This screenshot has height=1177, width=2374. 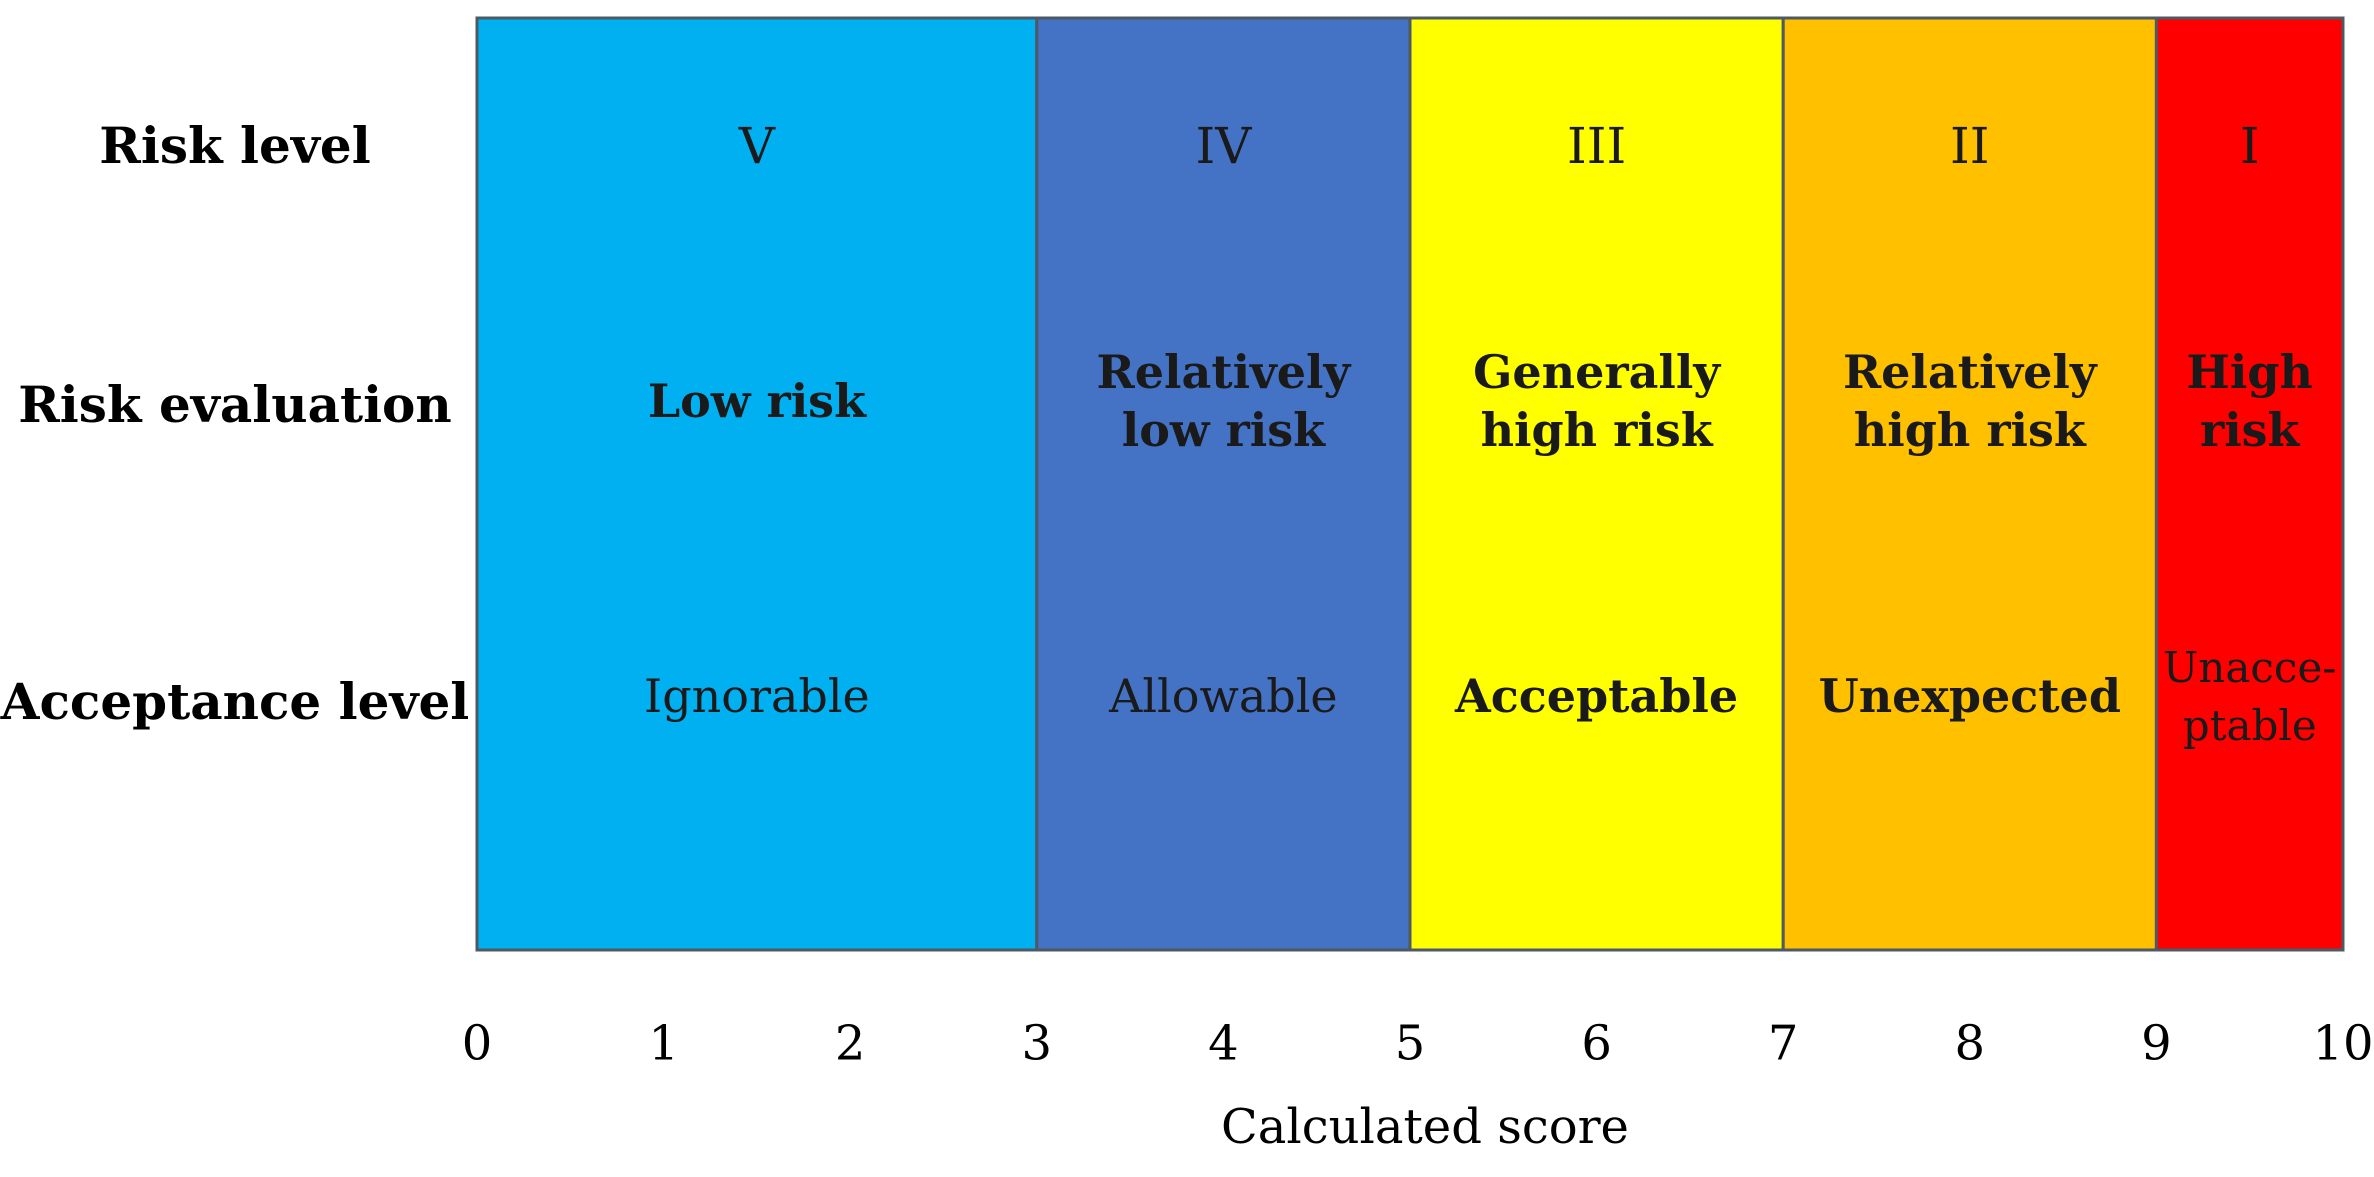 I want to click on risk-band-2: IV Relatively low risk Allowable, so click(x=1223, y=484).